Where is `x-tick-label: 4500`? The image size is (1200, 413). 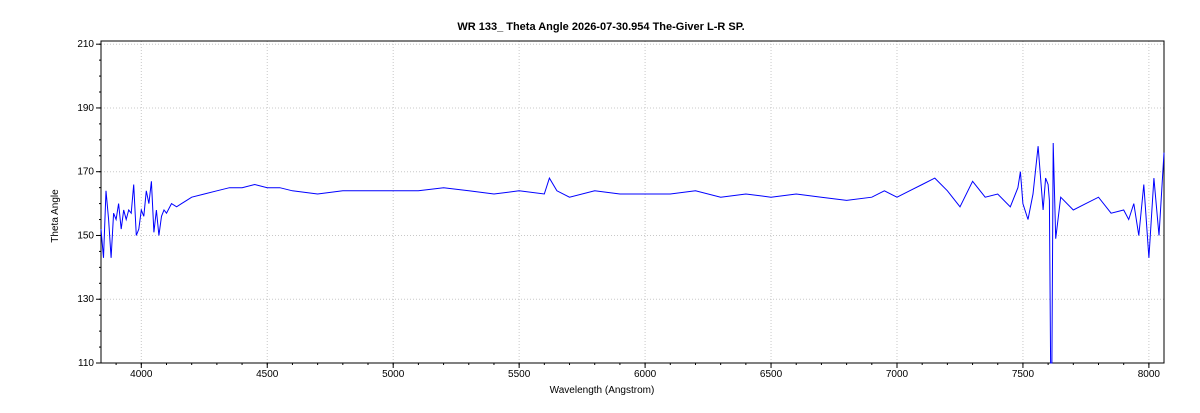
x-tick-label: 4500 is located at coordinates (267, 374).